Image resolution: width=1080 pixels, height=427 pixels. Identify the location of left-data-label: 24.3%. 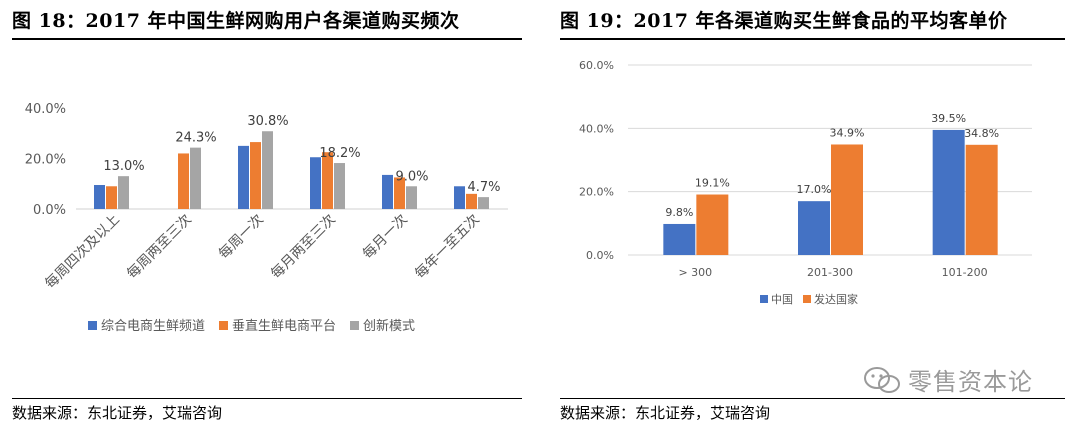
(195, 138).